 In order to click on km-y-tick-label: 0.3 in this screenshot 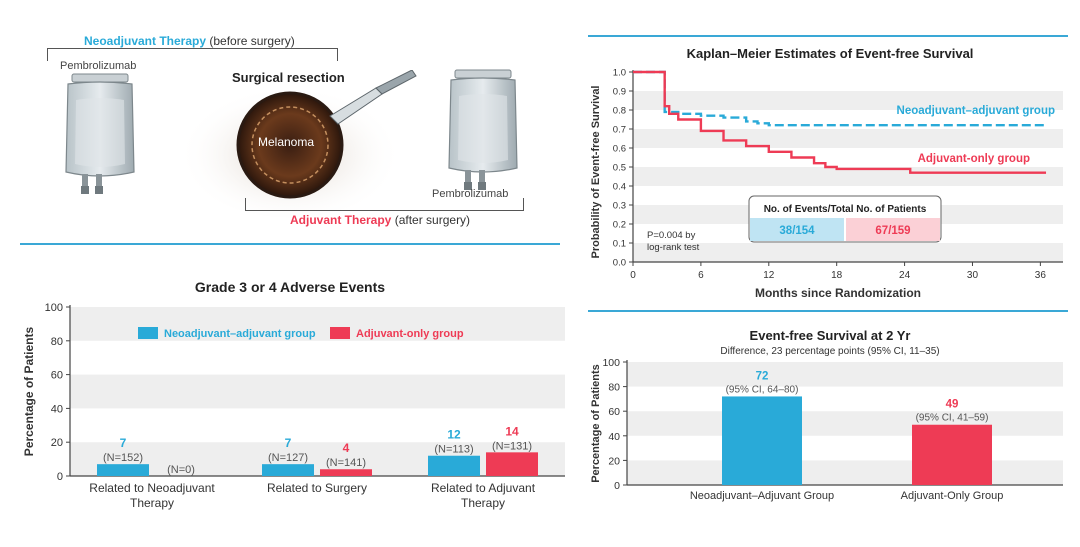, I will do `click(619, 206)`.